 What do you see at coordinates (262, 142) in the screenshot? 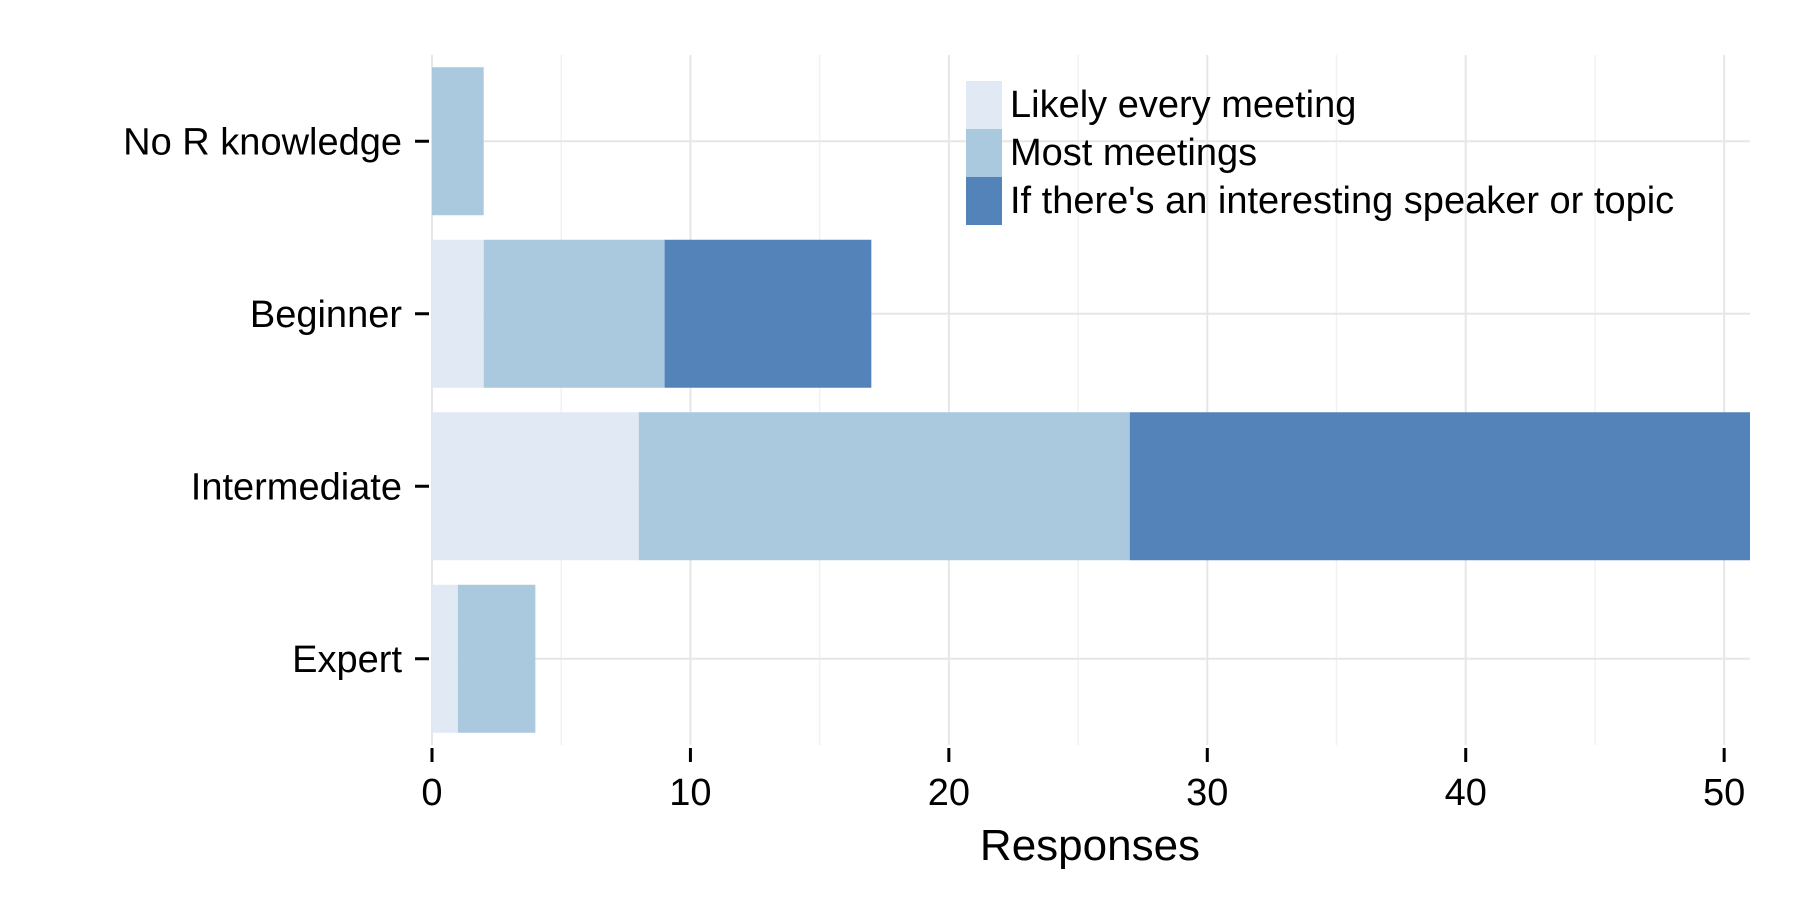
I see `y-tick-label: No R knowledge` at bounding box center [262, 142].